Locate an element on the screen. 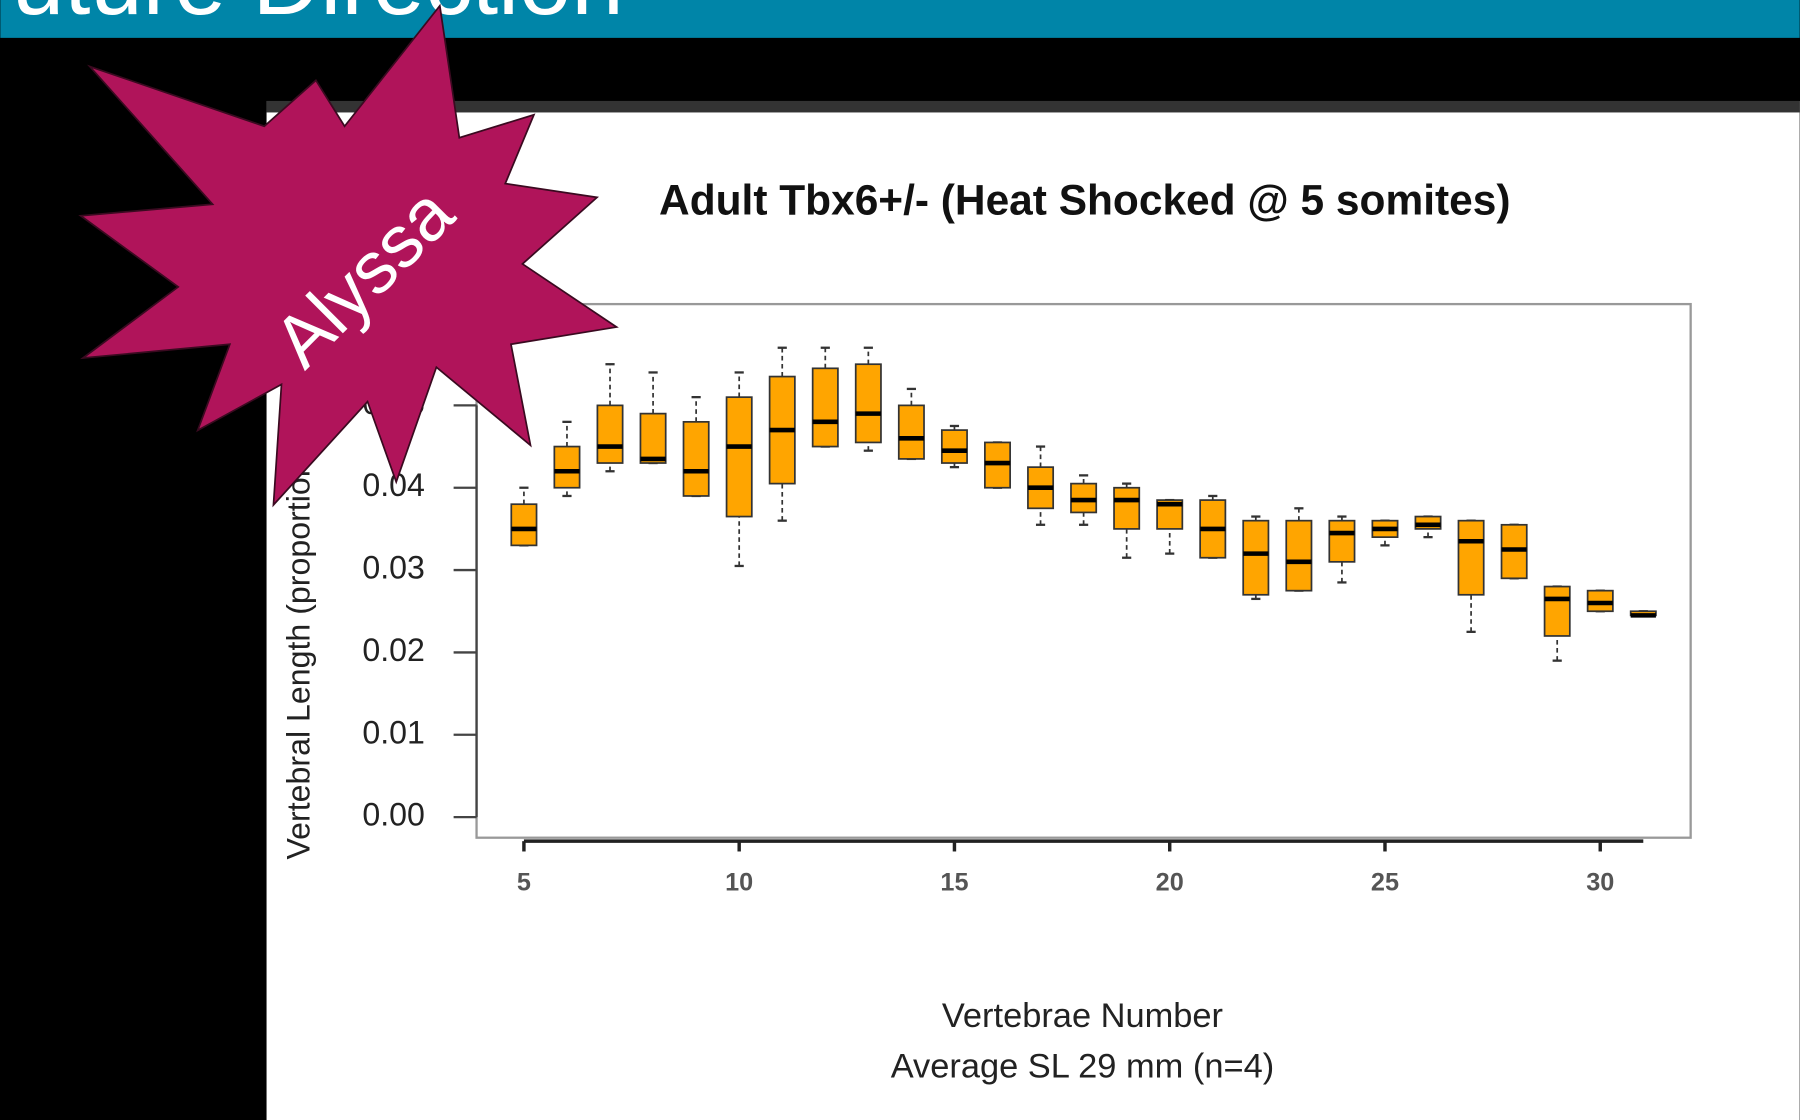 The height and width of the screenshot is (1120, 1800). x-tick-label: 15 is located at coordinates (954, 882).